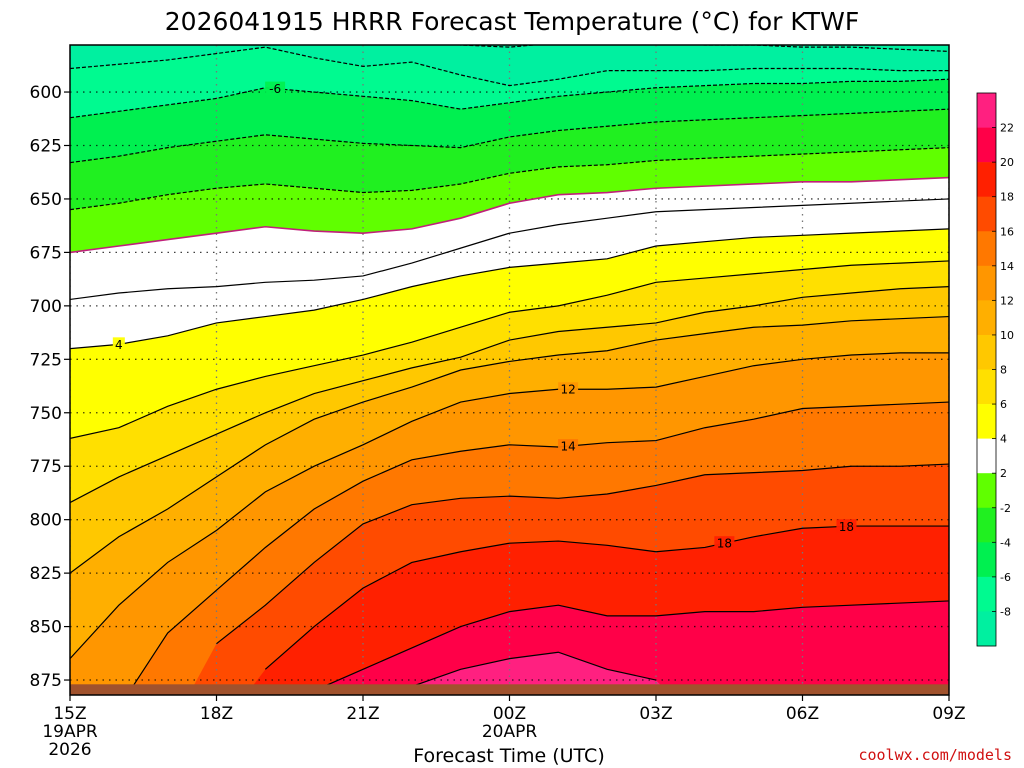 This screenshot has width=1024, height=768. I want to click on contour-label-2: 12, so click(568, 389).